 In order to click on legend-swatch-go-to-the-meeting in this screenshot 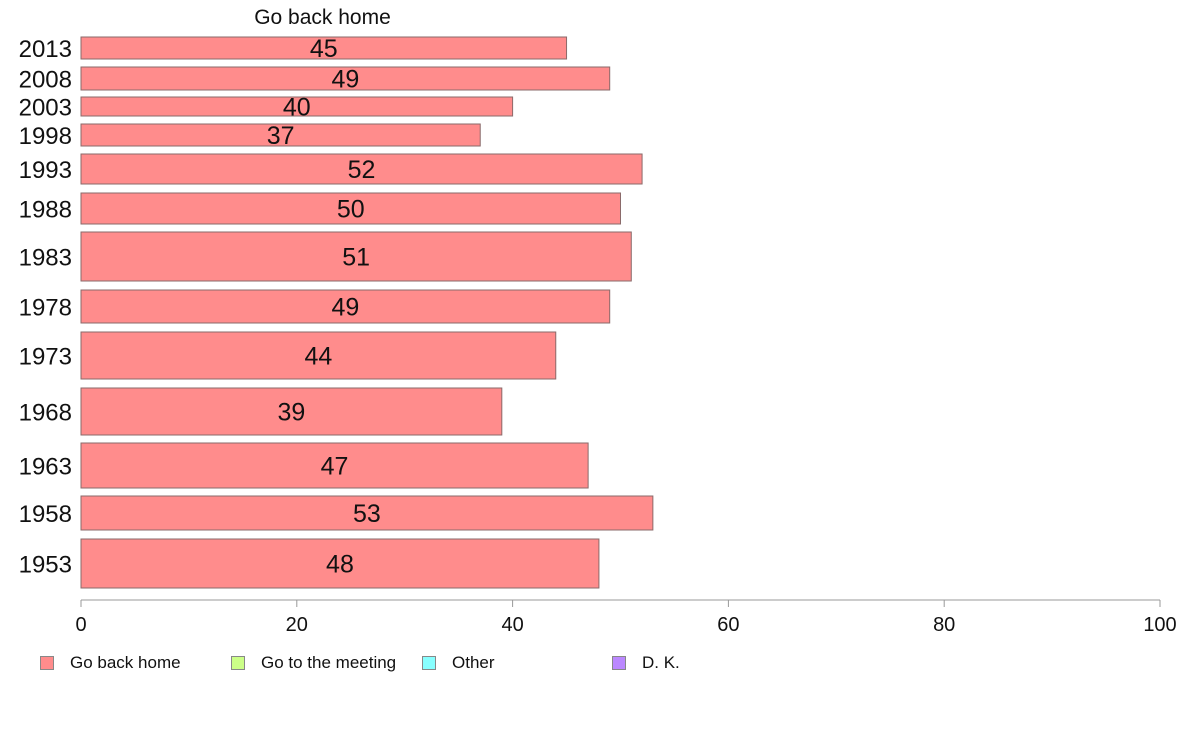, I will do `click(238, 663)`.